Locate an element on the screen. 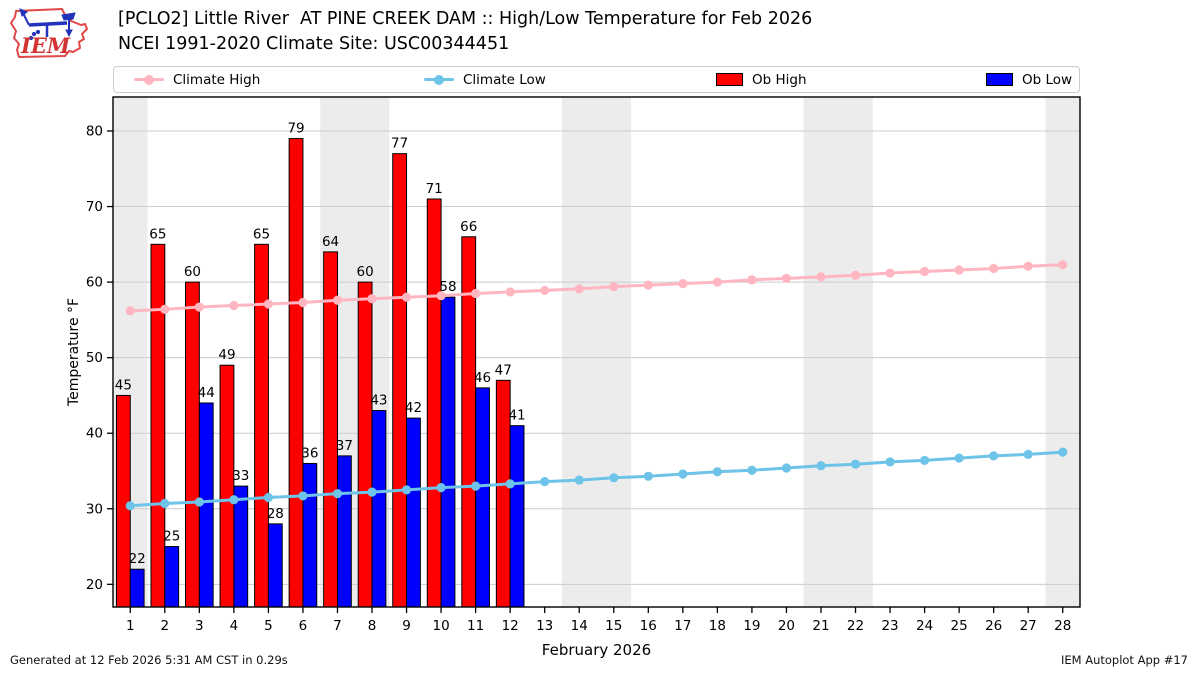 The image size is (1200, 675). bar-label-low: 58 is located at coordinates (447, 287).